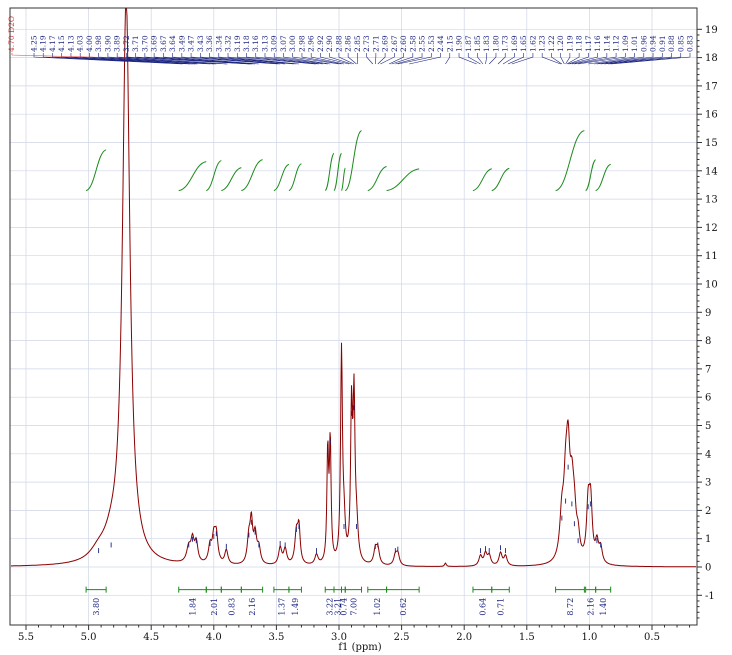  Describe the element at coordinates (591, 607) in the screenshot. I see `integral-value-label: 2.16` at that location.